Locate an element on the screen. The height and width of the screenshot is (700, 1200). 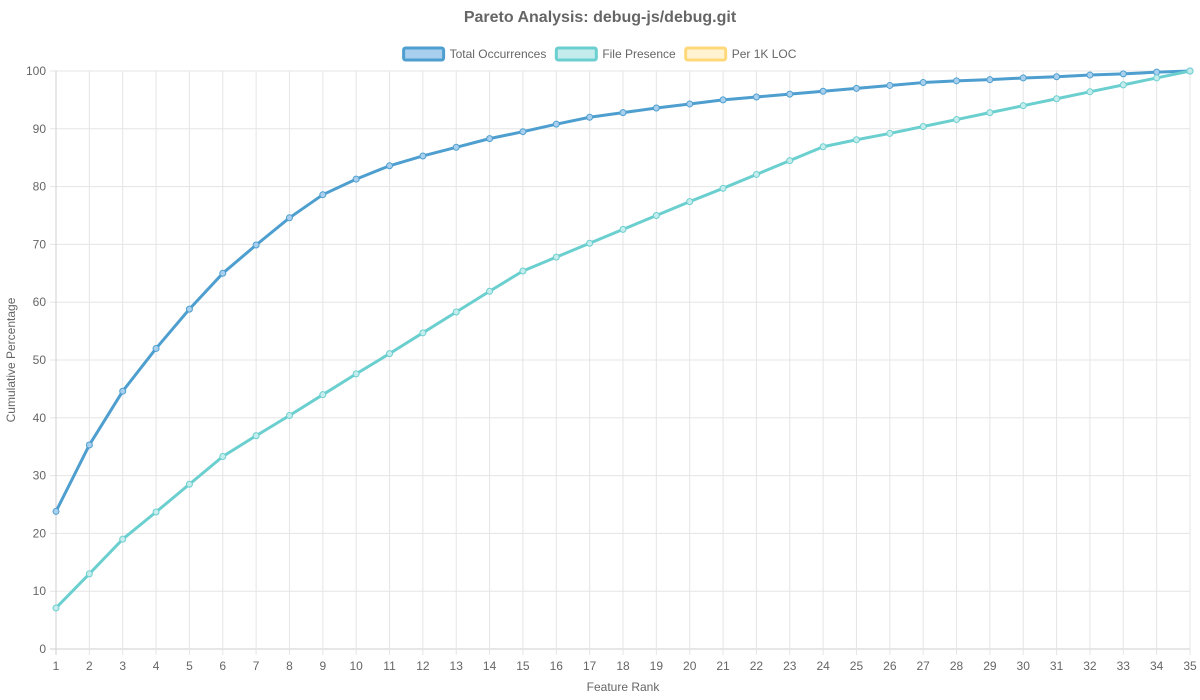
x-tick-label: 10 is located at coordinates (356, 666).